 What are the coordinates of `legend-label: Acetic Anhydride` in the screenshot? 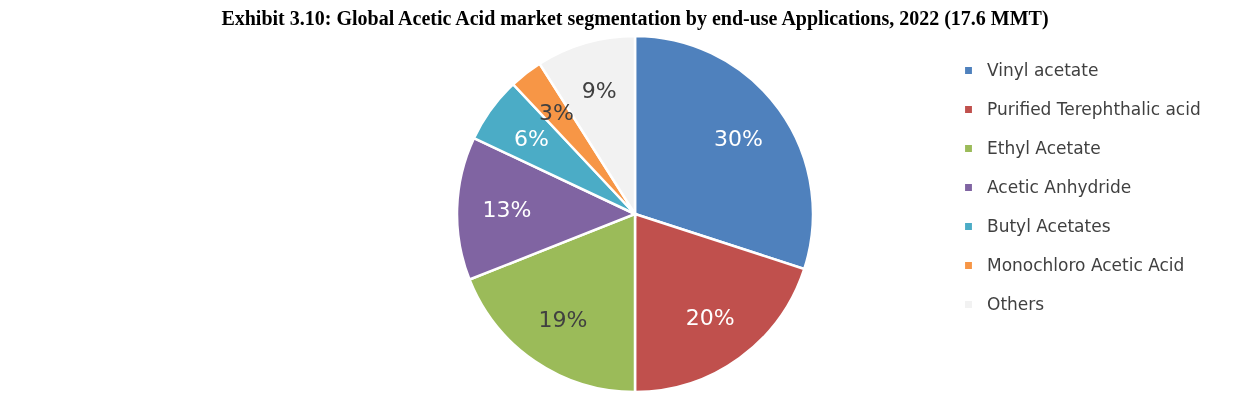 It's located at (1059, 186).